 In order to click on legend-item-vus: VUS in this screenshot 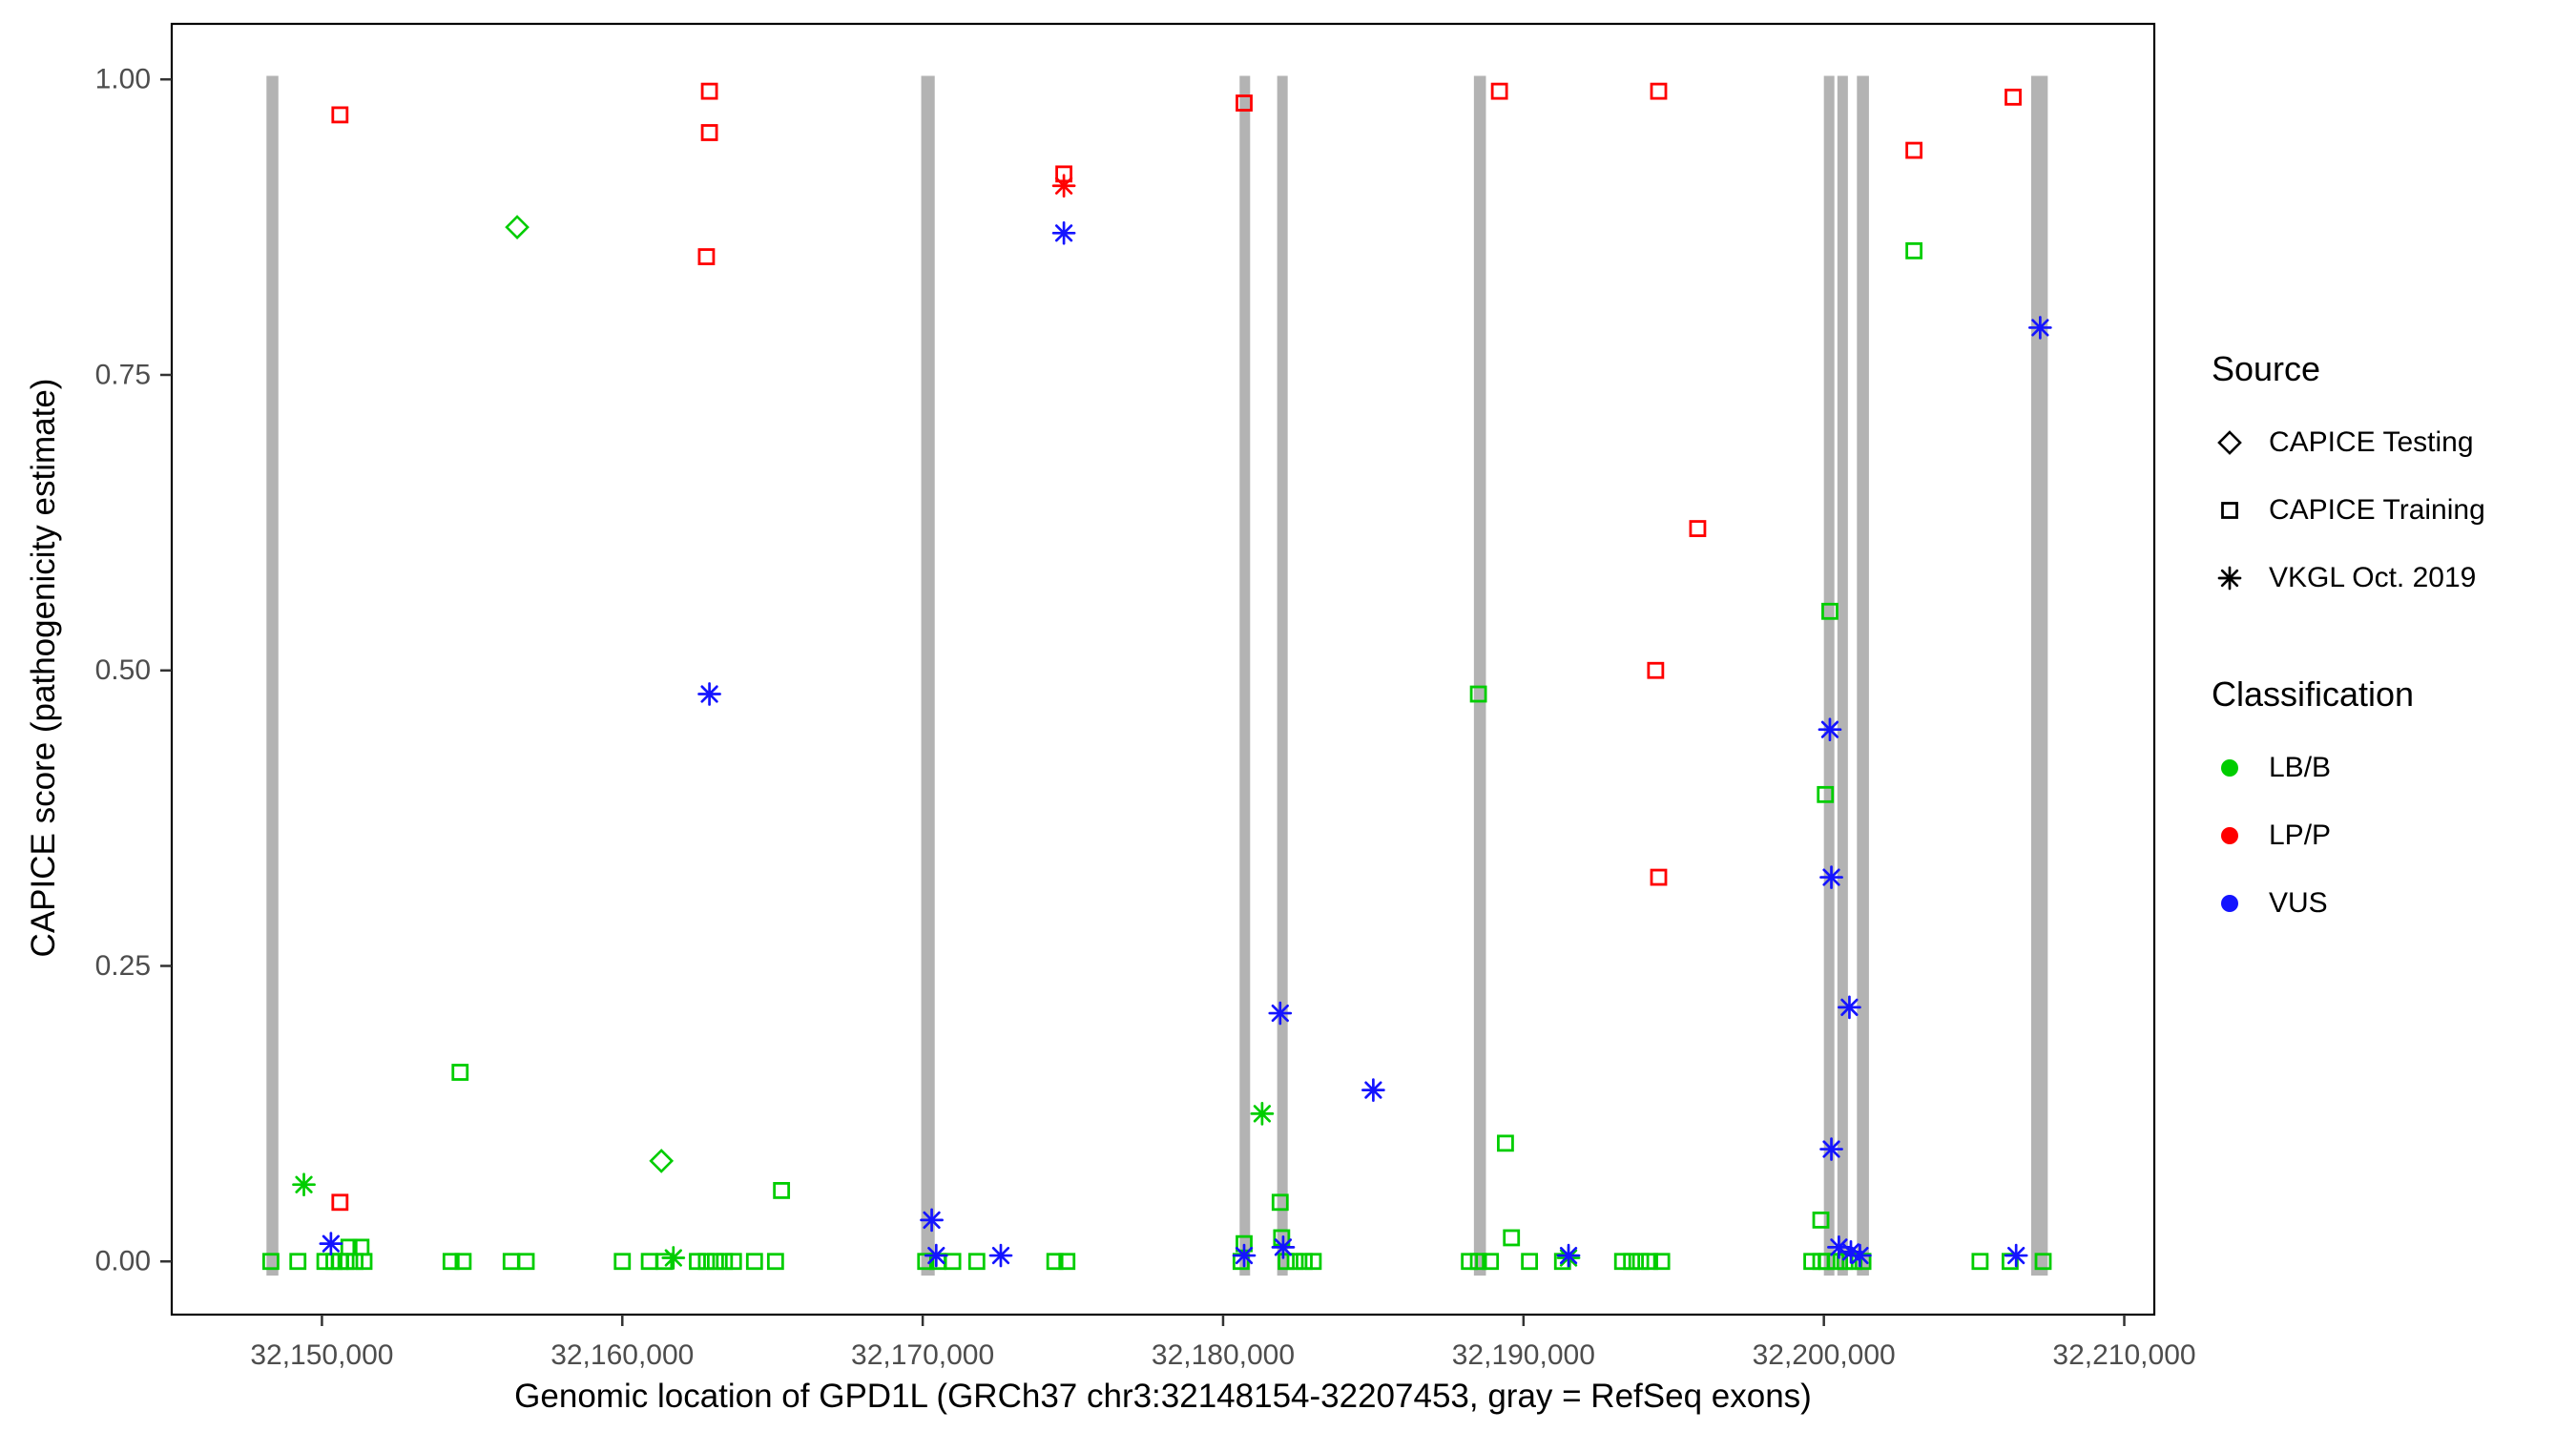, I will do `click(2348, 903)`.